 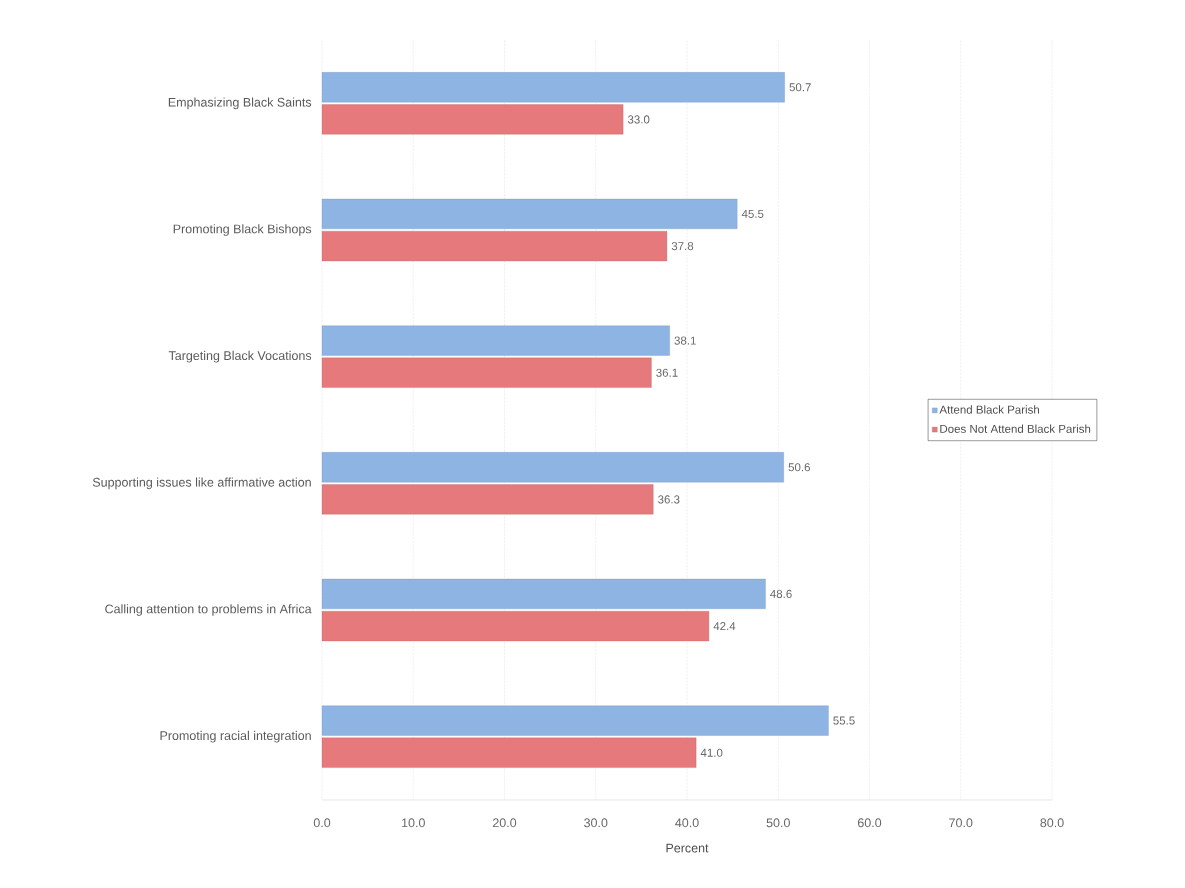 What do you see at coordinates (685, 340) in the screenshot?
I see `data-label: 38.1` at bounding box center [685, 340].